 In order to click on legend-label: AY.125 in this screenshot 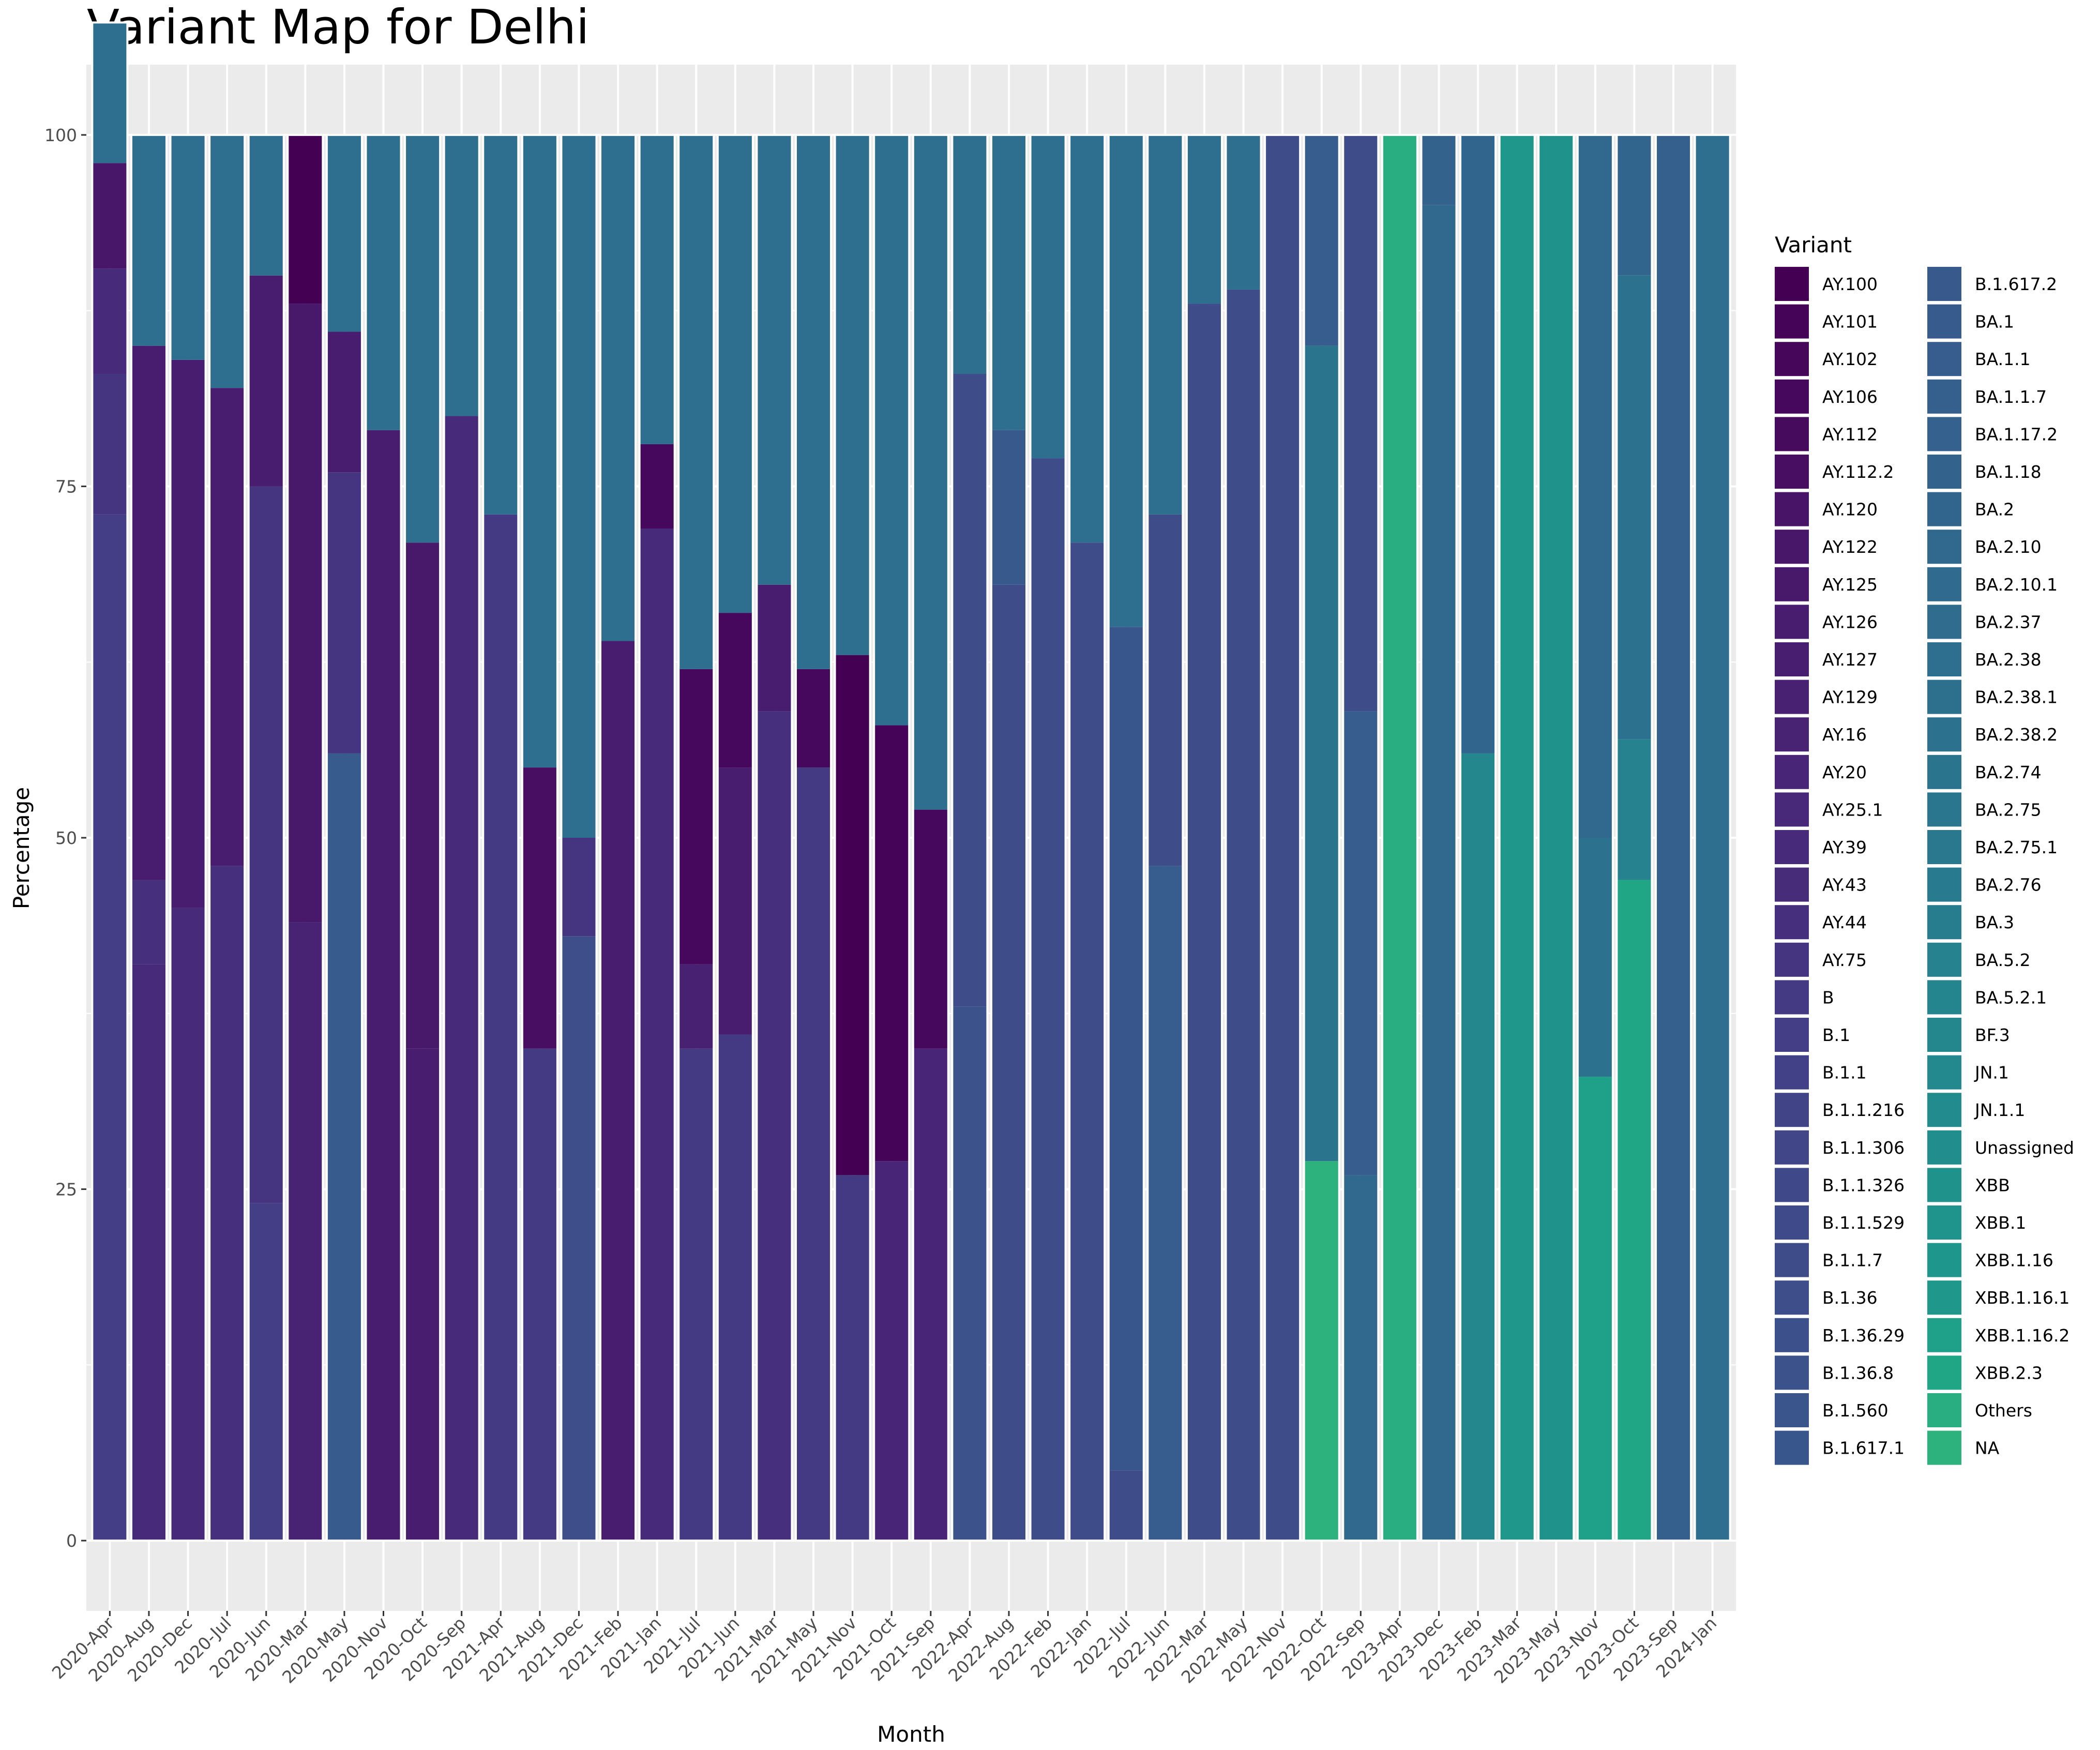, I will do `click(1850, 585)`.